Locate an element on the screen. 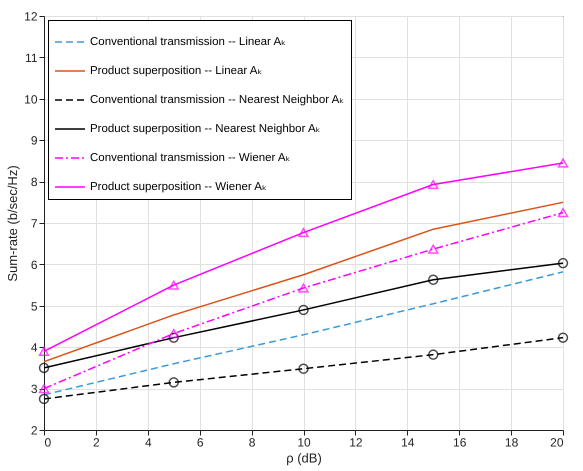  x-tick-label: 10 is located at coordinates (304, 443).